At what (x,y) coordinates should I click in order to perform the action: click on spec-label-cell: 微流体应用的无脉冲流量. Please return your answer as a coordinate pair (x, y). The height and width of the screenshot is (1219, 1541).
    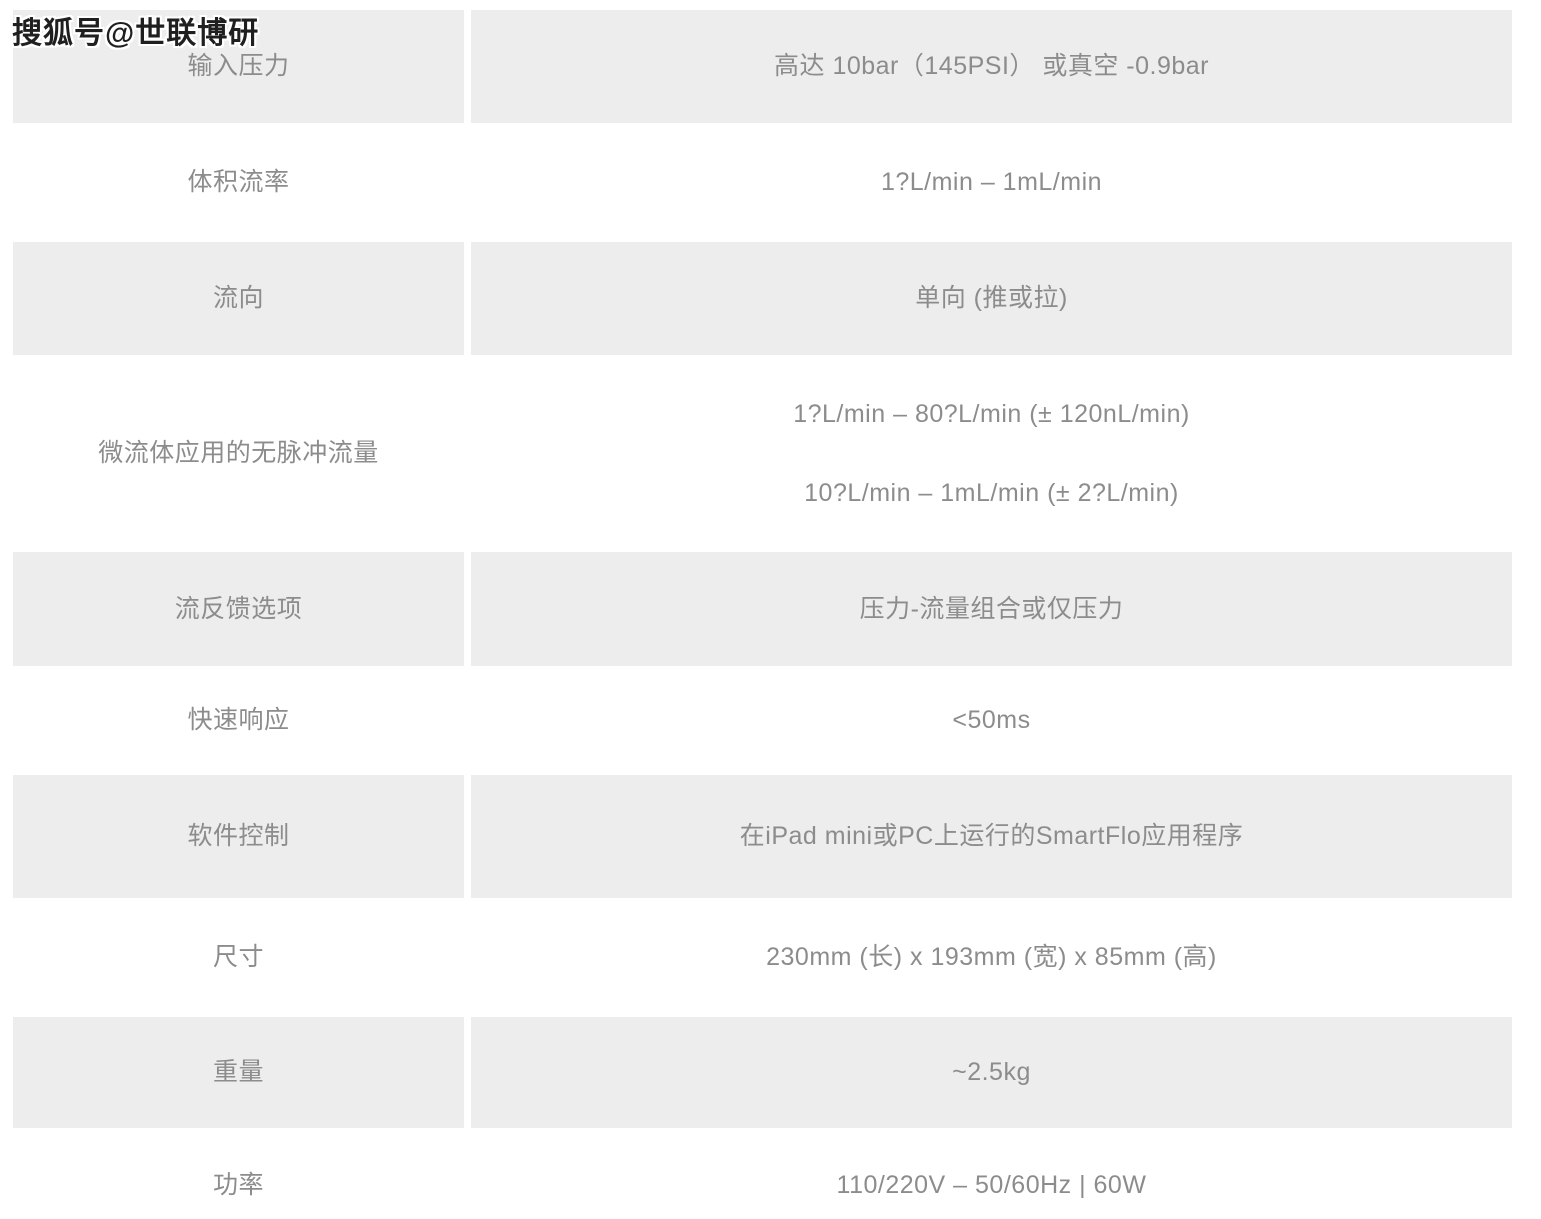
    Looking at the image, I should click on (238, 453).